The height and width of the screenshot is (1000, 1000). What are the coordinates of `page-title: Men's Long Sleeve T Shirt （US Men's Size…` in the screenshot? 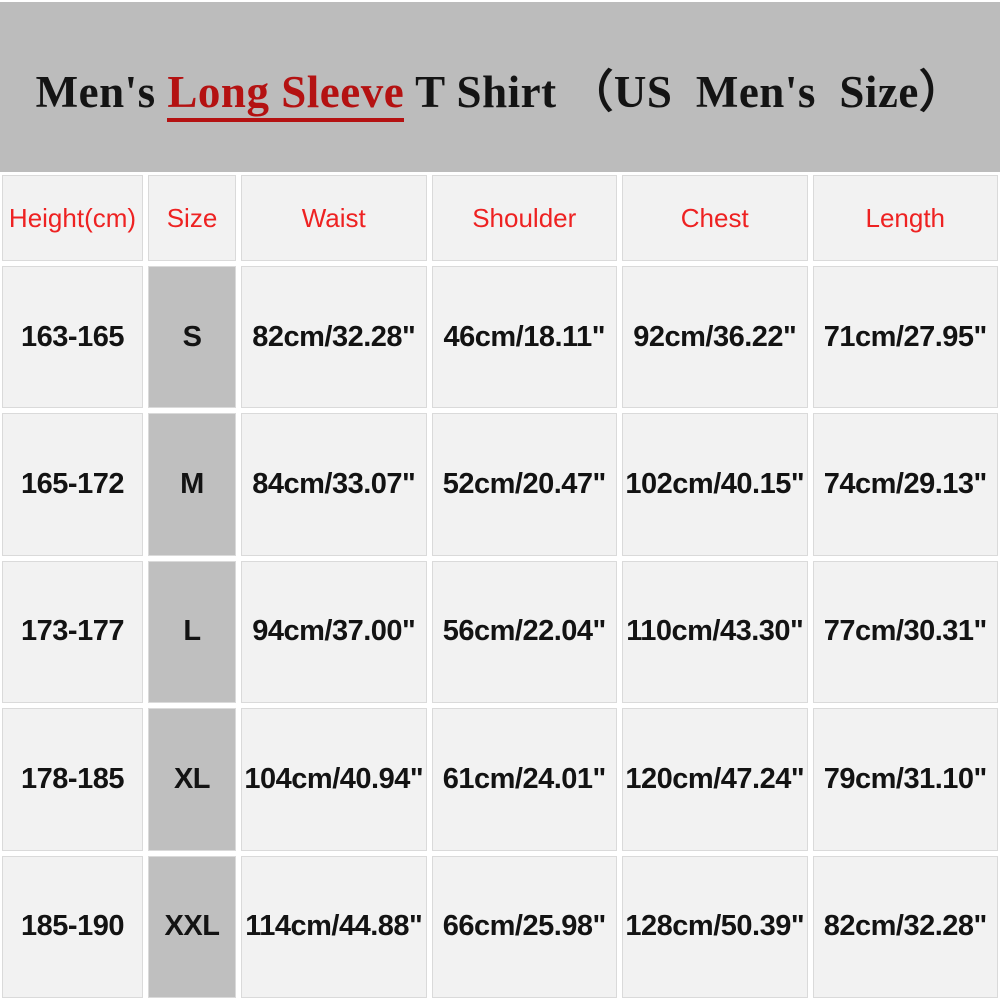 It's located at (500, 88).